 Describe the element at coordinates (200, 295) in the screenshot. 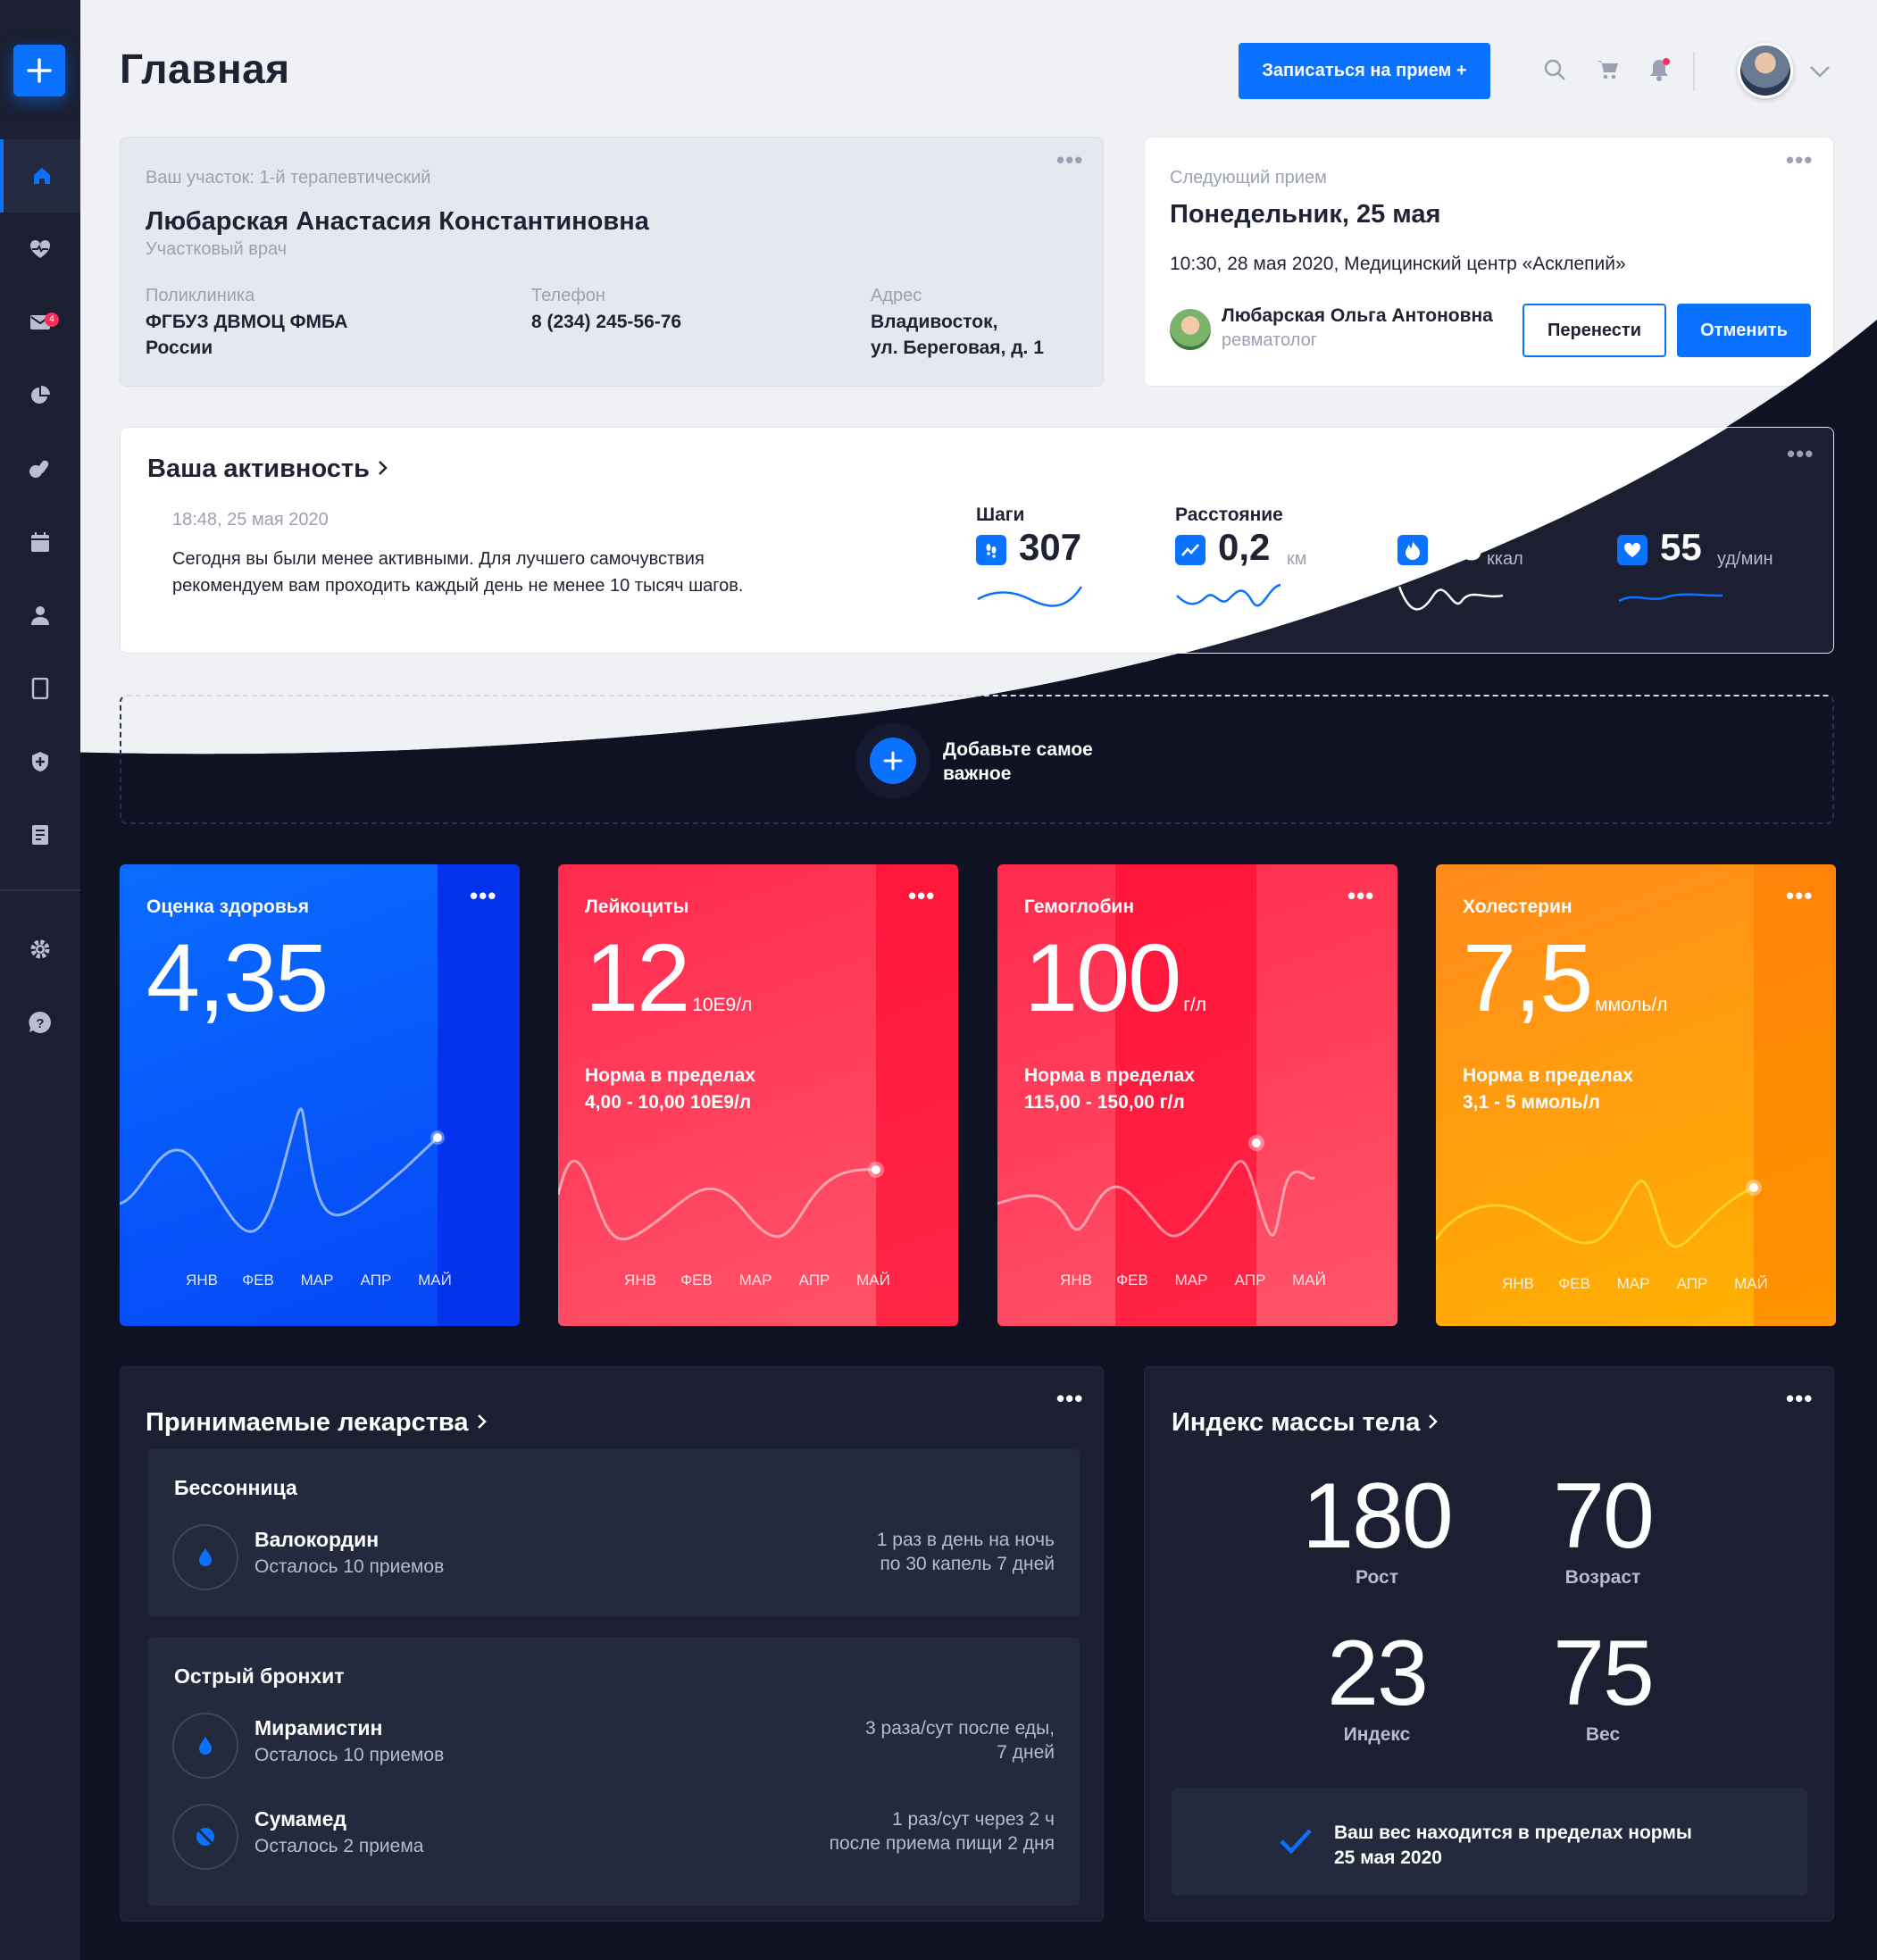

I see `clinic-label: Поликлиника` at that location.